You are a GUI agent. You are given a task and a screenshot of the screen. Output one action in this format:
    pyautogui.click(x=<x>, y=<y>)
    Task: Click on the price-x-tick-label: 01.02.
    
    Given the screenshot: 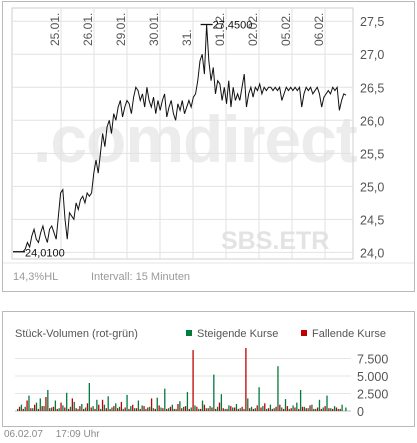 What is the action you would take?
    pyautogui.click(x=220, y=29)
    